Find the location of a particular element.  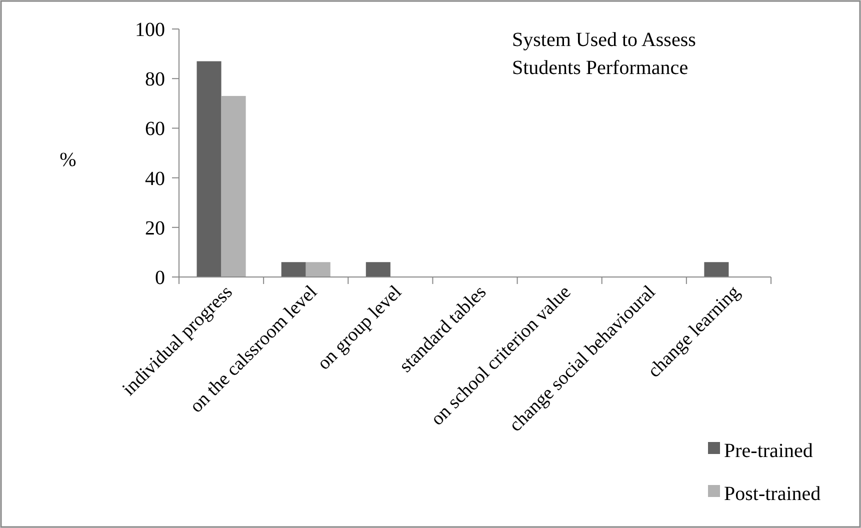

y-tick-label: 20 is located at coordinates (155, 228).